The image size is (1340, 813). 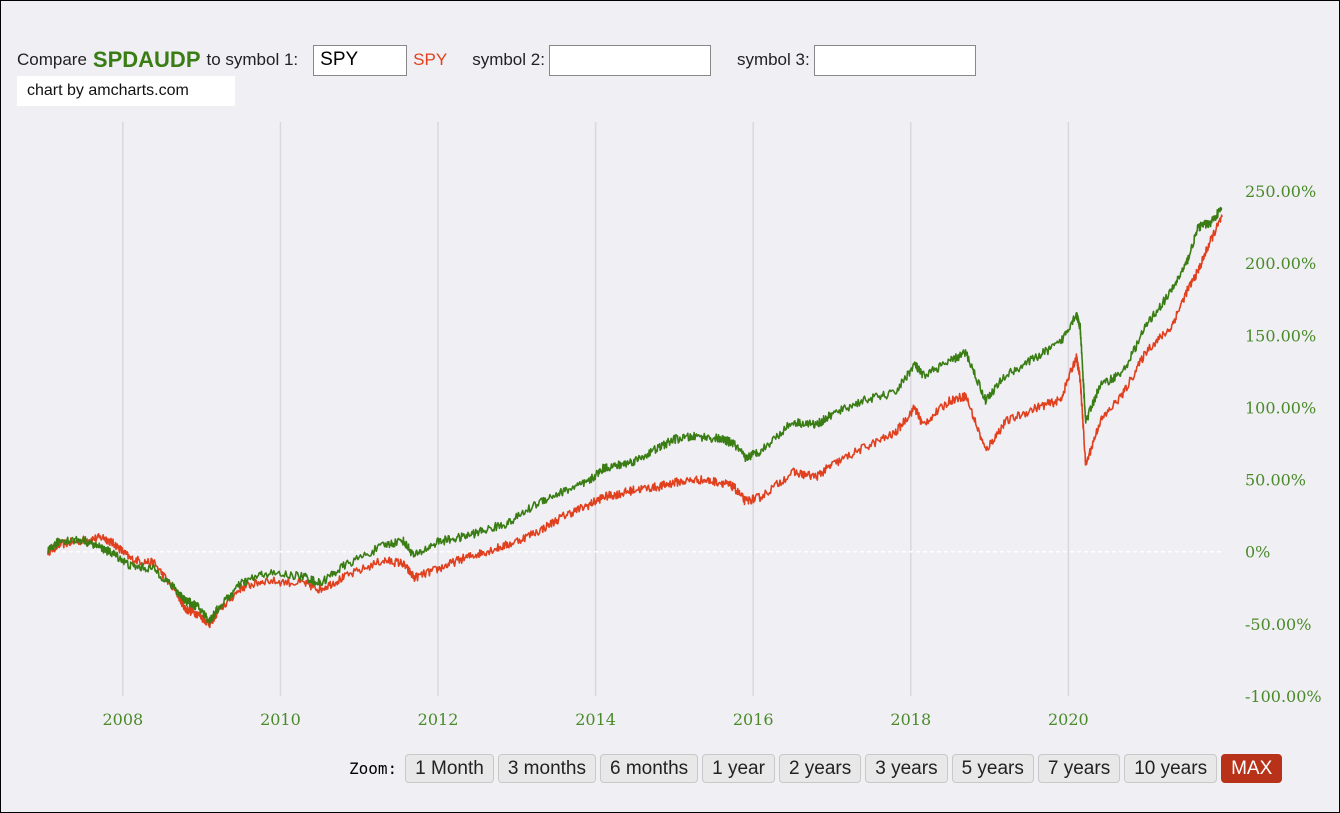 What do you see at coordinates (1278, 624) in the screenshot?
I see `y-tick-label: -50.00%` at bounding box center [1278, 624].